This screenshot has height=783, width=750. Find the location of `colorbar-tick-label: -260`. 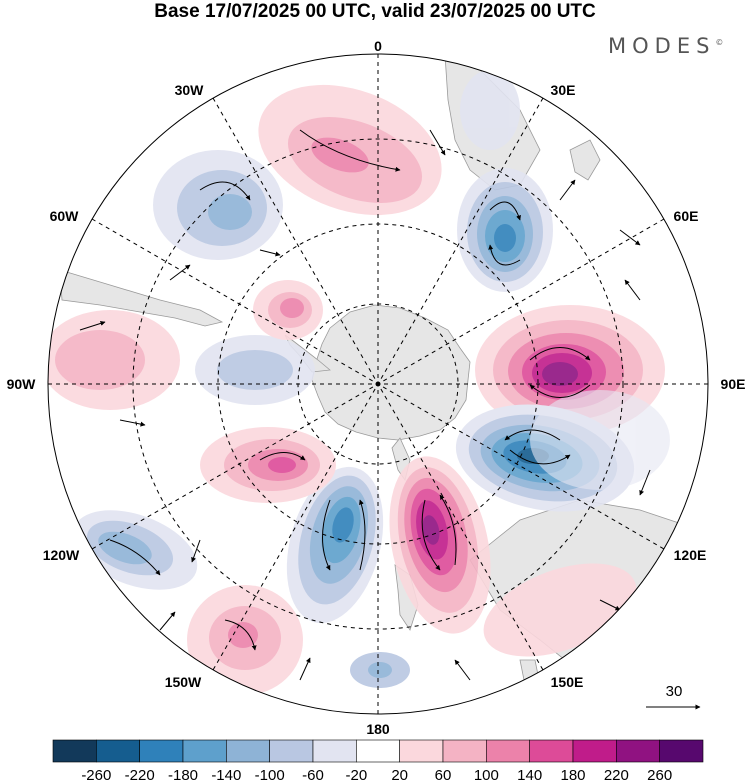

colorbar-tick-label: -260 is located at coordinates (96, 775).